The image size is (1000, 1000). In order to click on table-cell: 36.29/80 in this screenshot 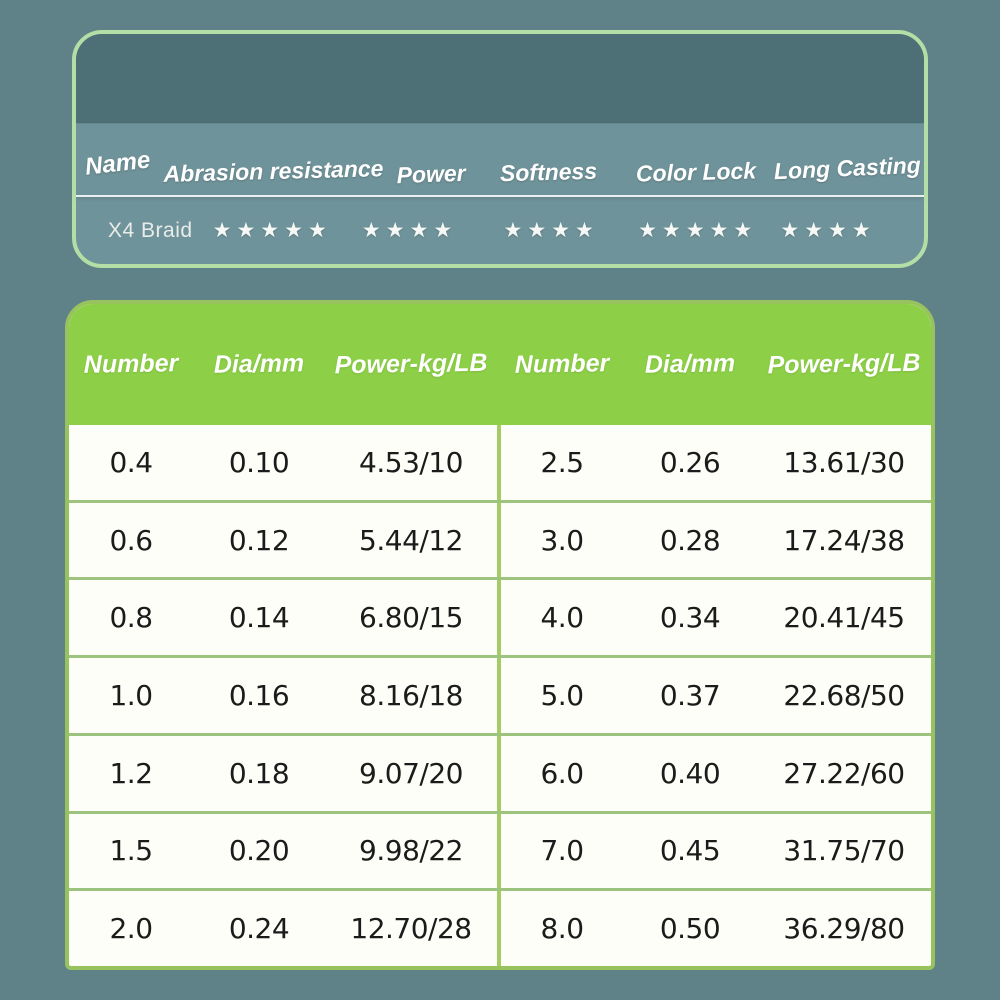, I will do `click(844, 929)`.